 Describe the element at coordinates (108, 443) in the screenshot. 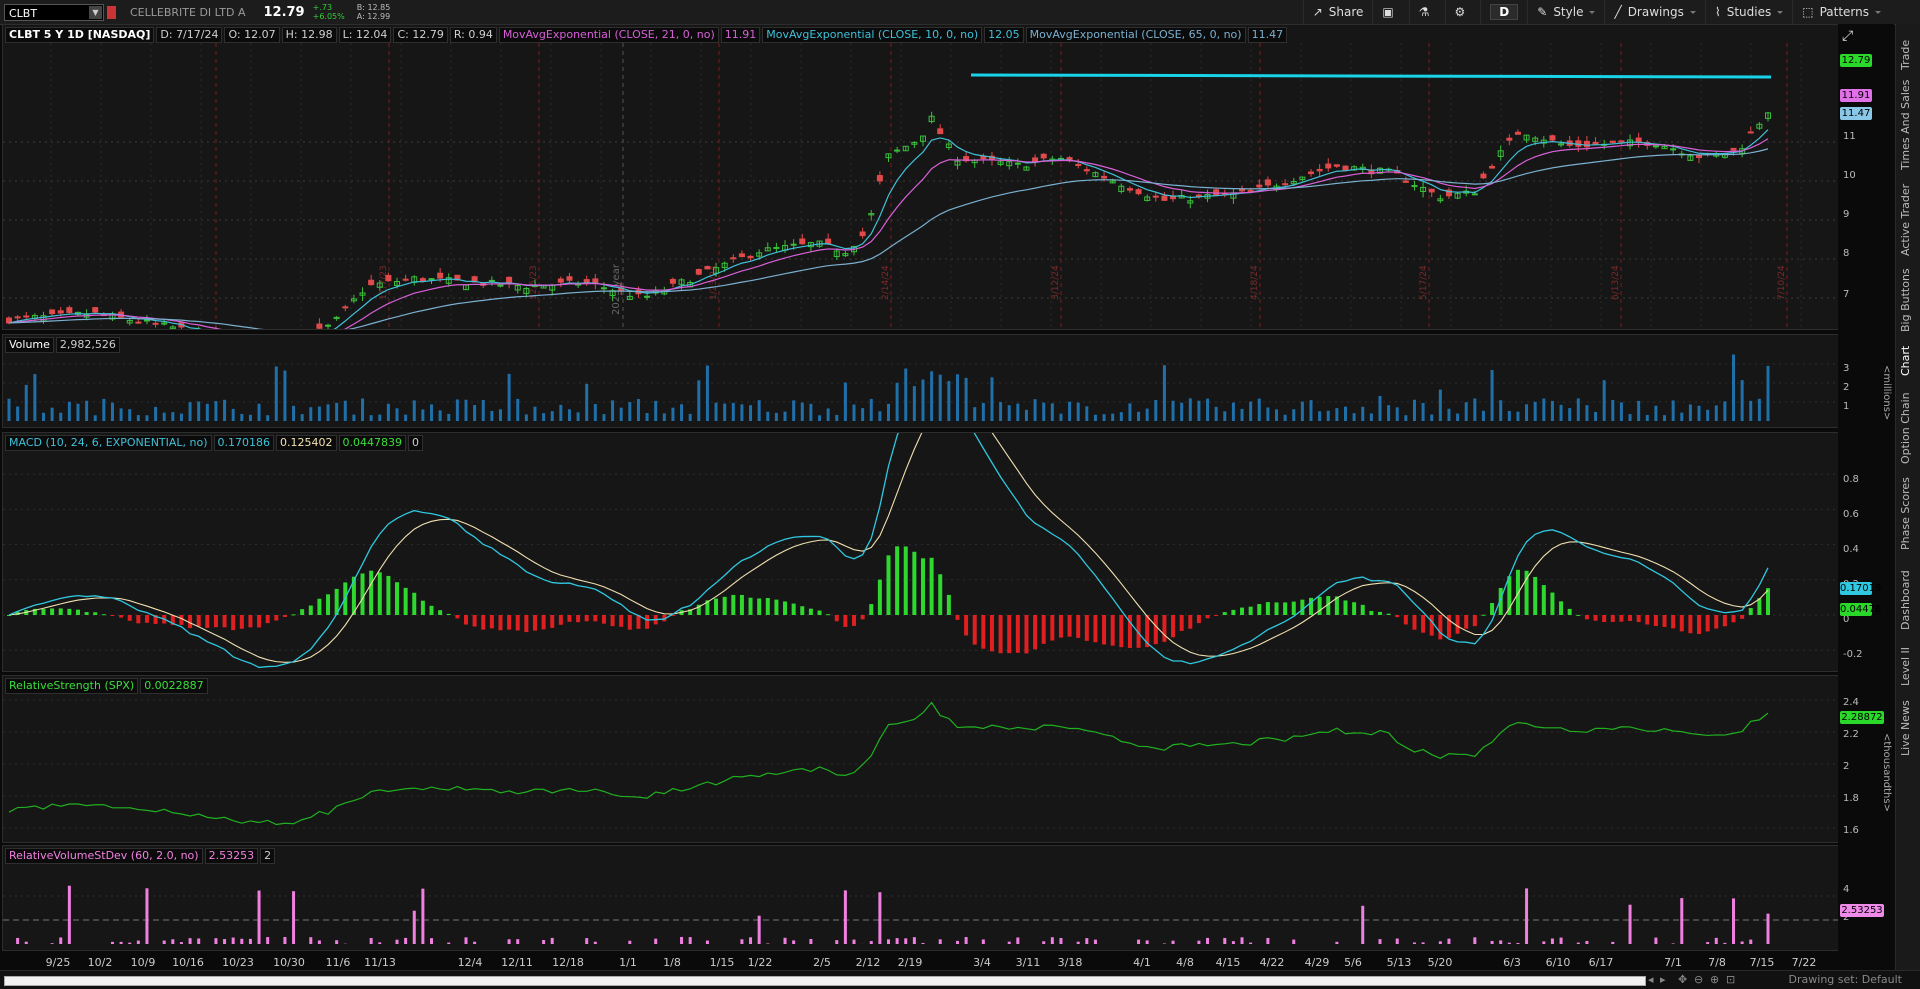

I see `macd-label: MACD (10, 24, 6, EXPONENTIAL, no)` at that location.